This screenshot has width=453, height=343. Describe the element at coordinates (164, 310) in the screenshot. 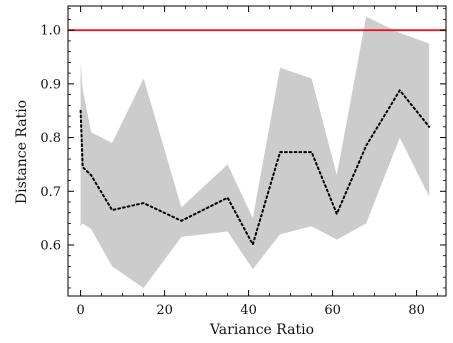

I see `x-tick-label: 20` at that location.